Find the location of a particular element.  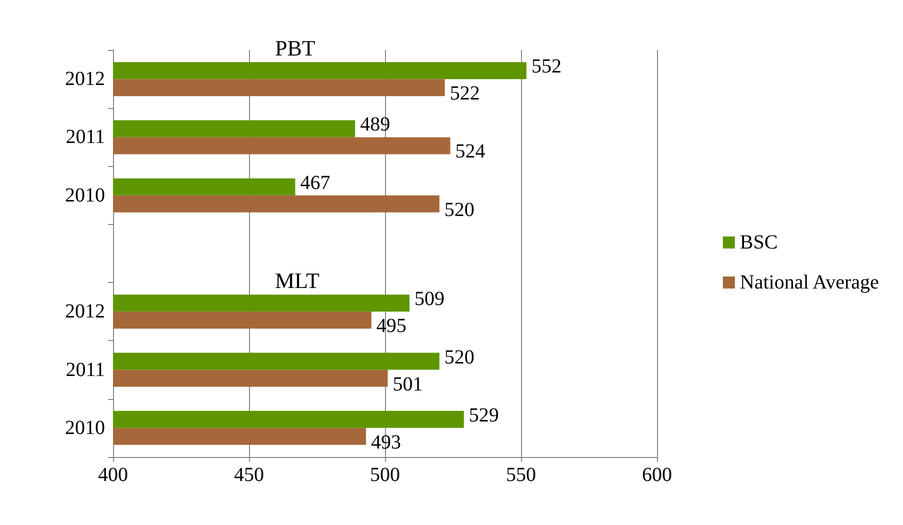

data-label: 529 is located at coordinates (483, 415).